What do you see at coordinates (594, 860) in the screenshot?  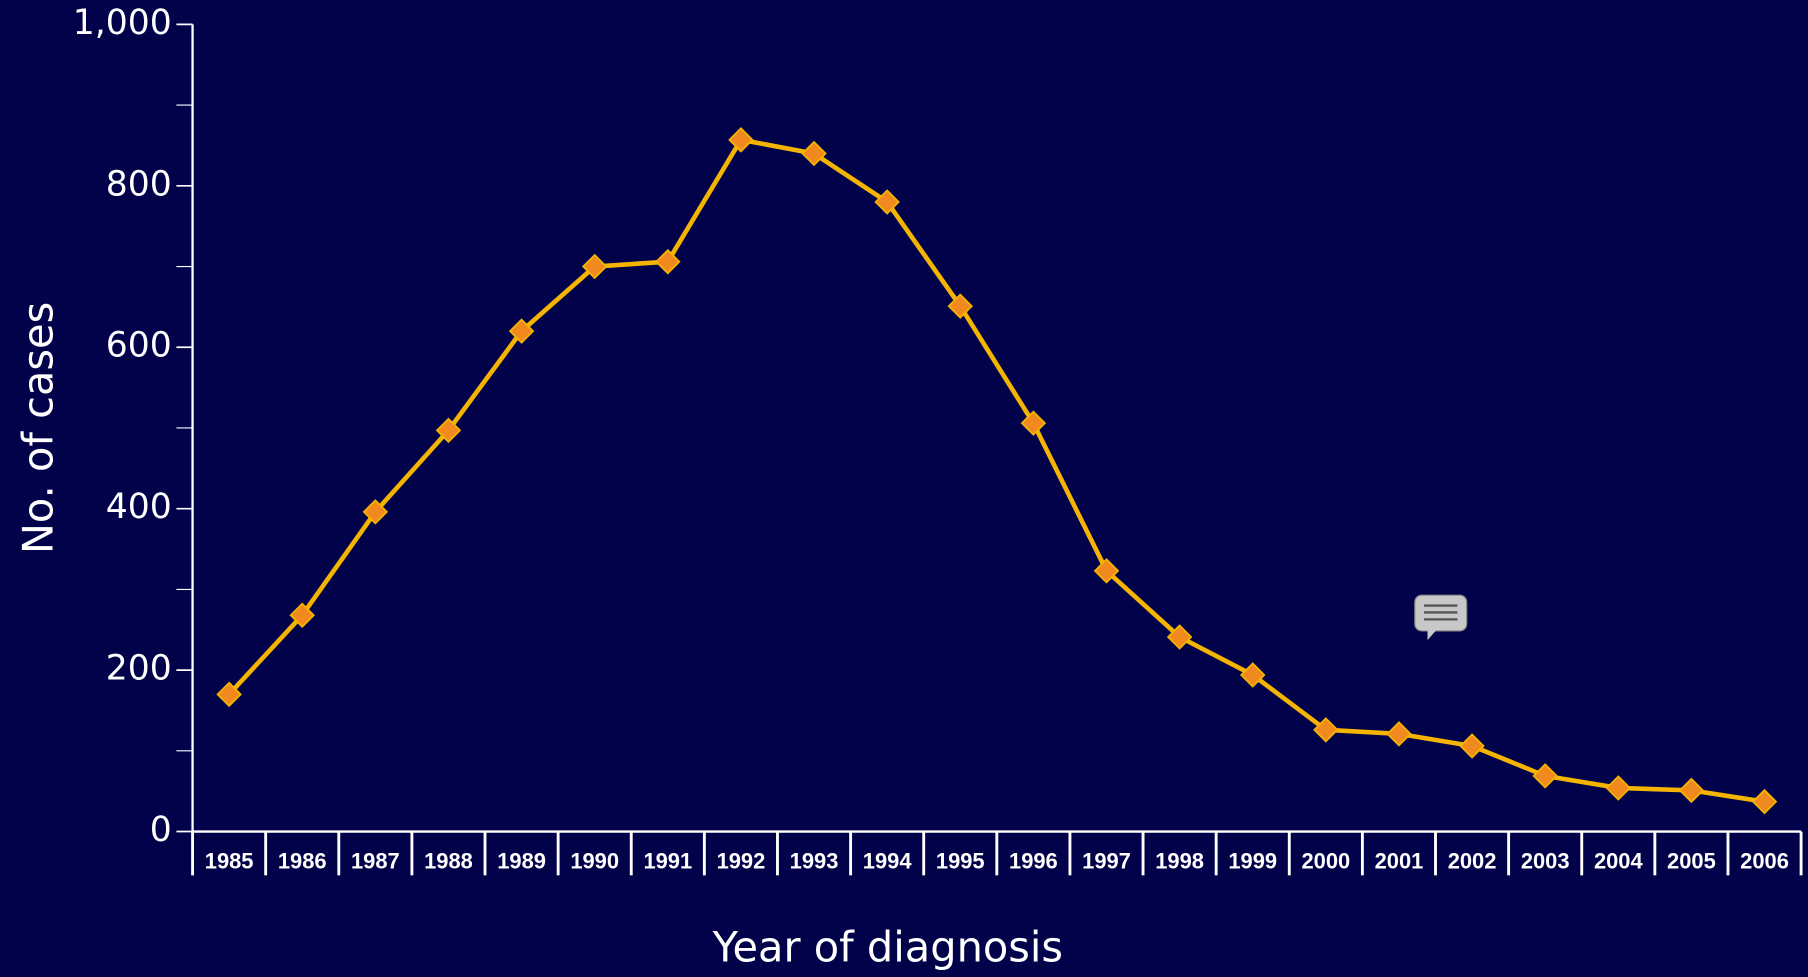 I see `x-tick-label: 1990` at bounding box center [594, 860].